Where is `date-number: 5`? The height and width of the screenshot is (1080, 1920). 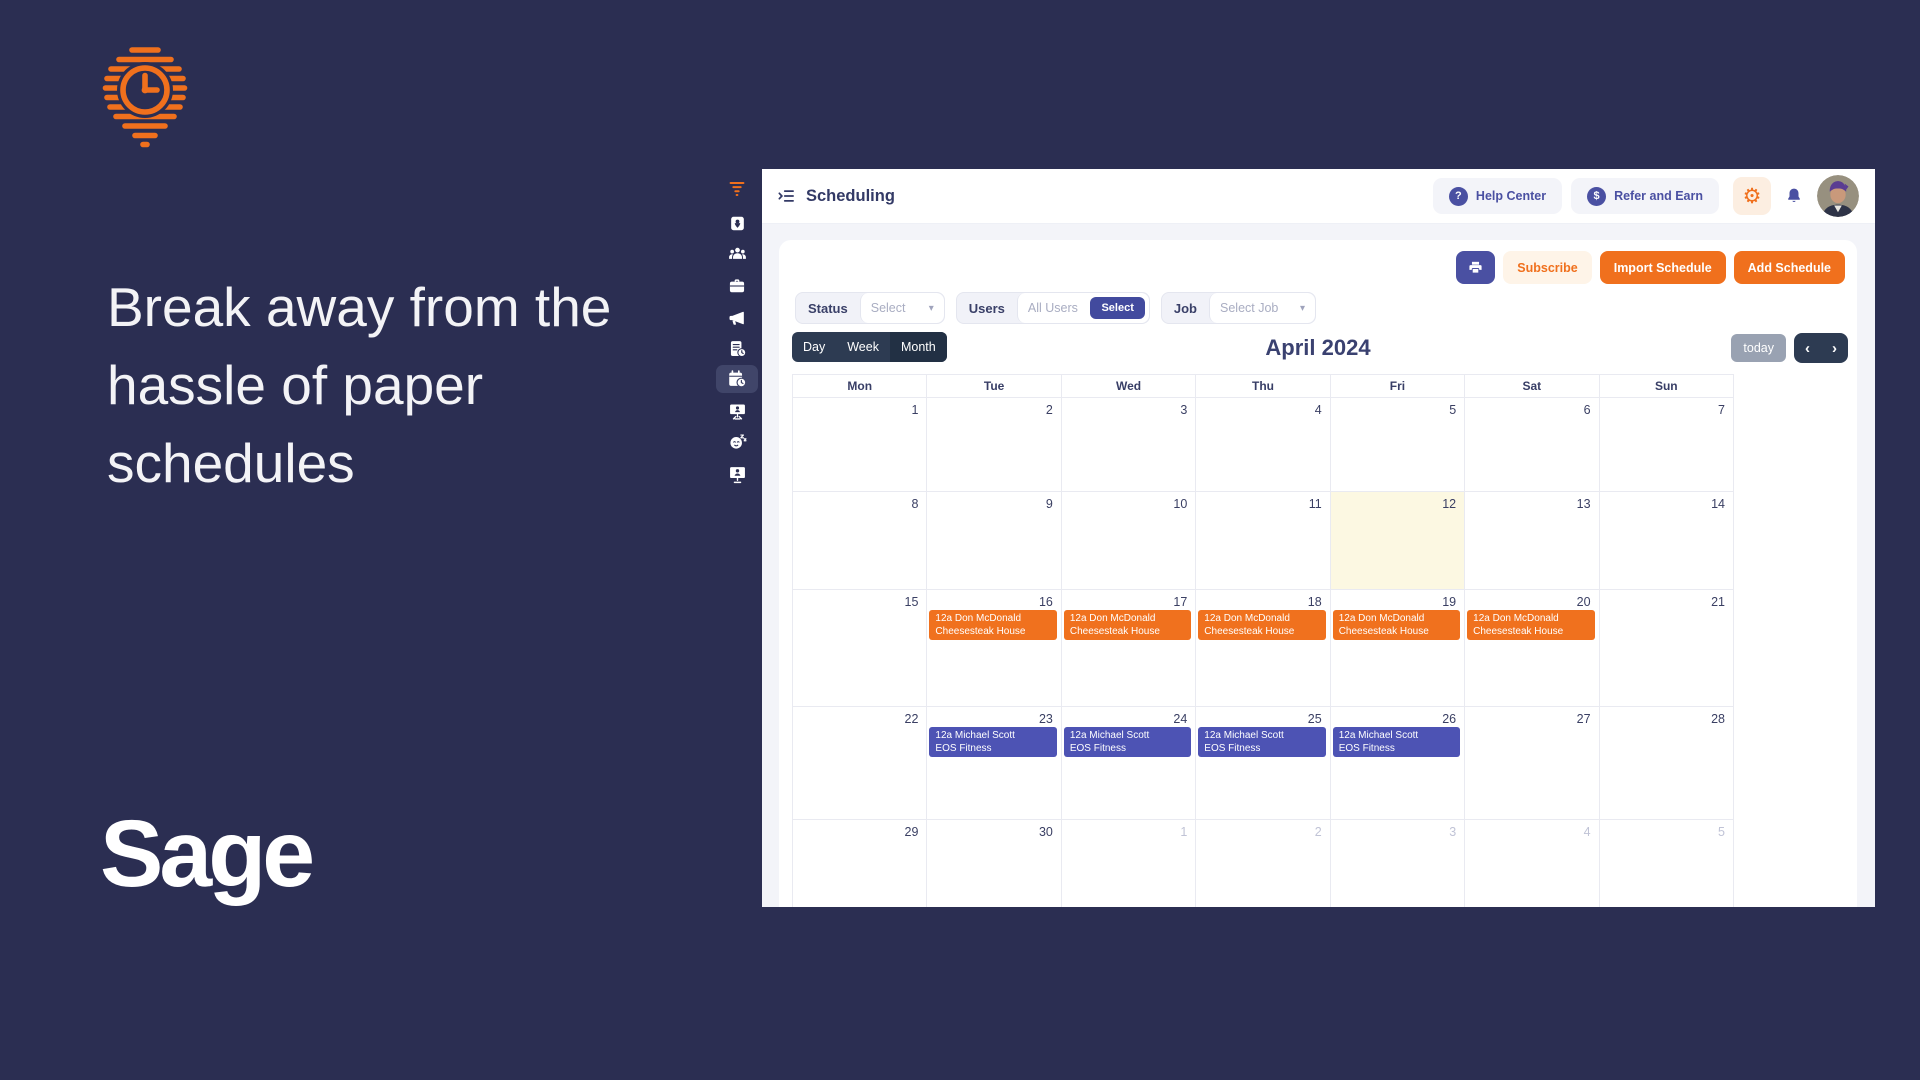 date-number: 5 is located at coordinates (1721, 832).